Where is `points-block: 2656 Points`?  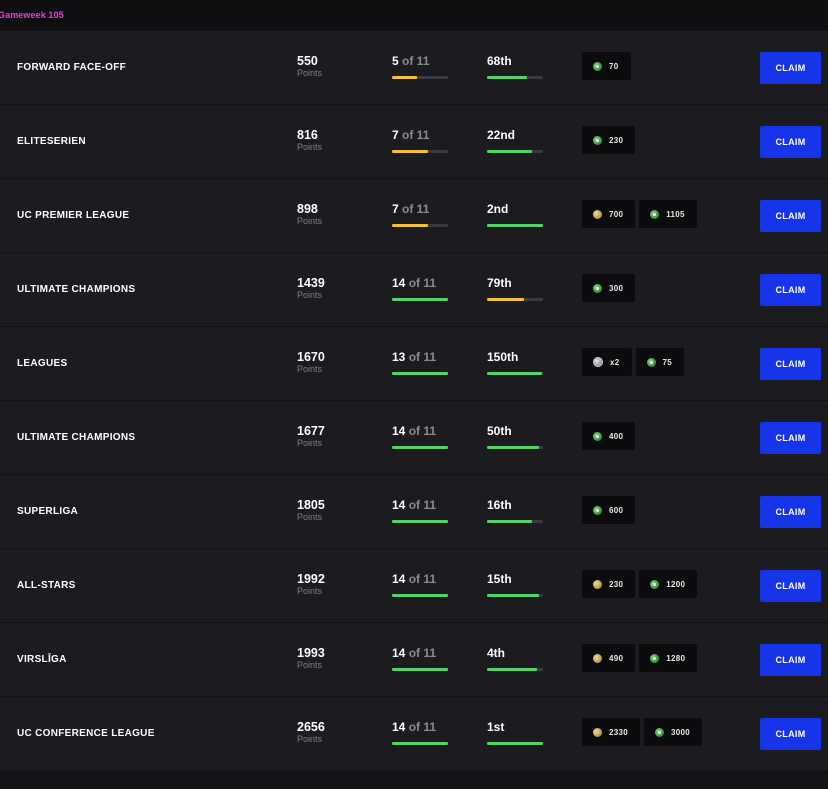 points-block: 2656 Points is located at coordinates (311, 732).